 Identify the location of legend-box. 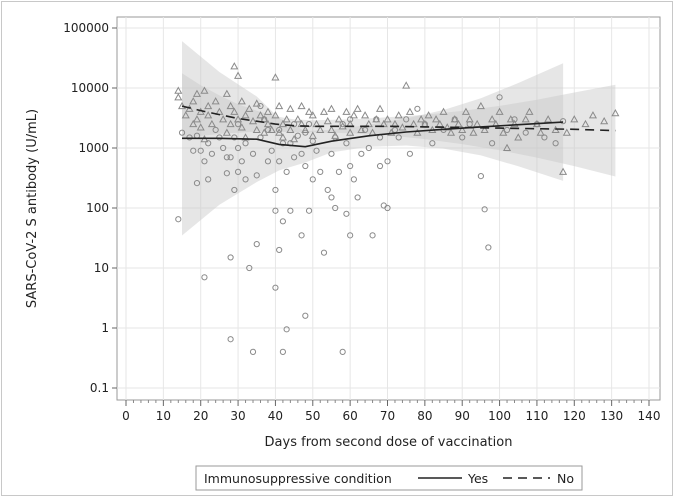
(389, 478).